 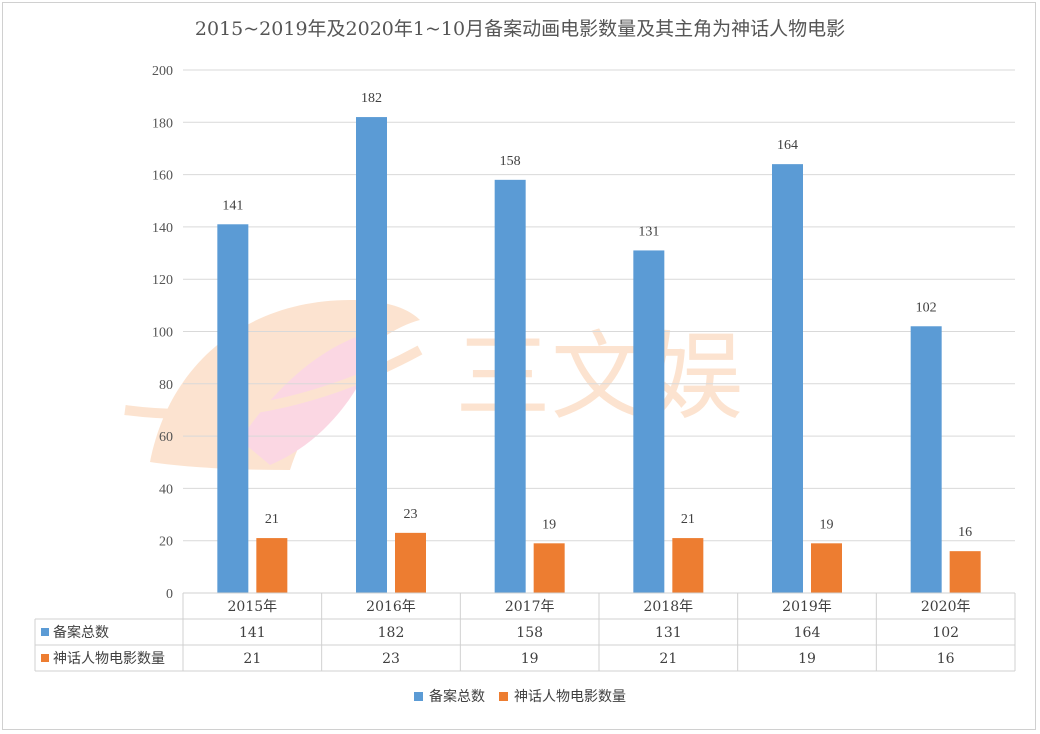 What do you see at coordinates (520, 29) in the screenshot?
I see `chart-title: 2015~2019年及2020年1~10月备案动画电影数量及其主角为神话人物电影` at bounding box center [520, 29].